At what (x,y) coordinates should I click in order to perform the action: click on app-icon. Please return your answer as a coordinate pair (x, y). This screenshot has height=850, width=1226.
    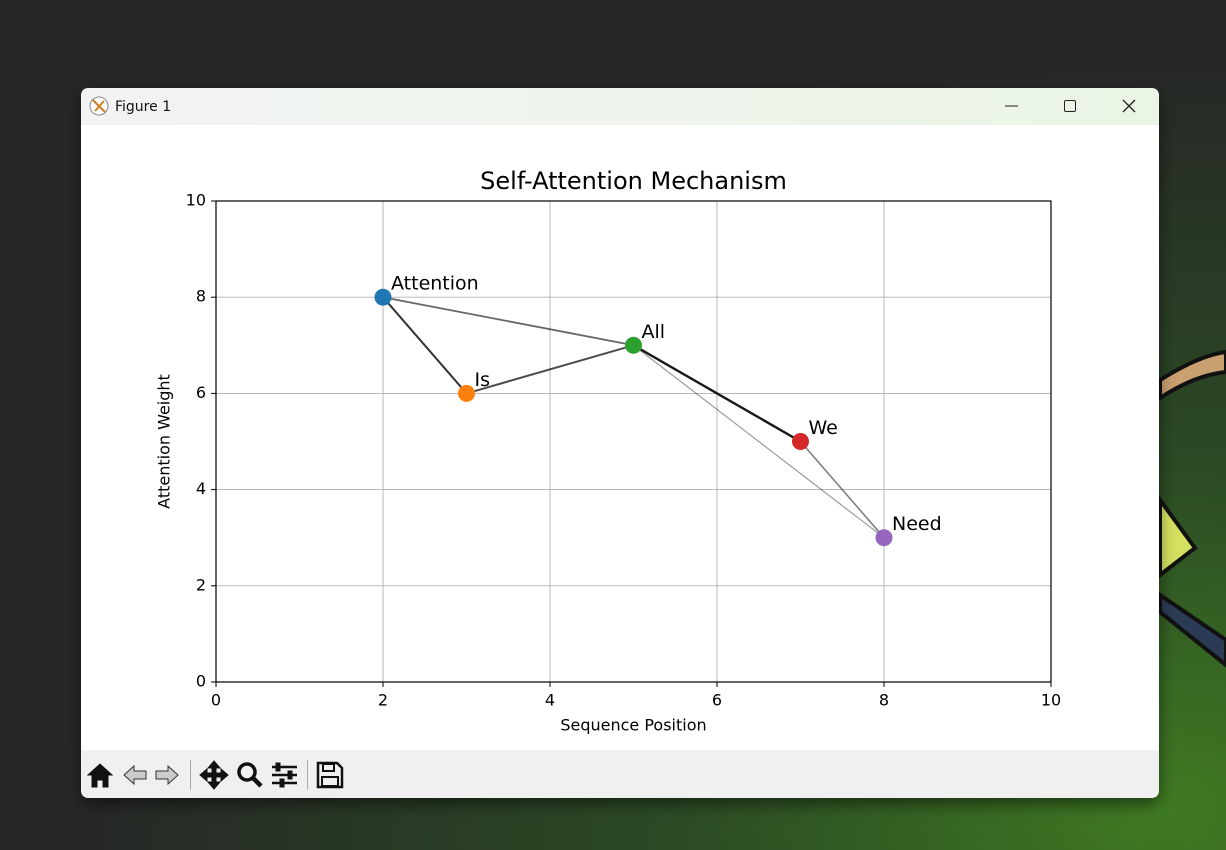
    Looking at the image, I should click on (99, 106).